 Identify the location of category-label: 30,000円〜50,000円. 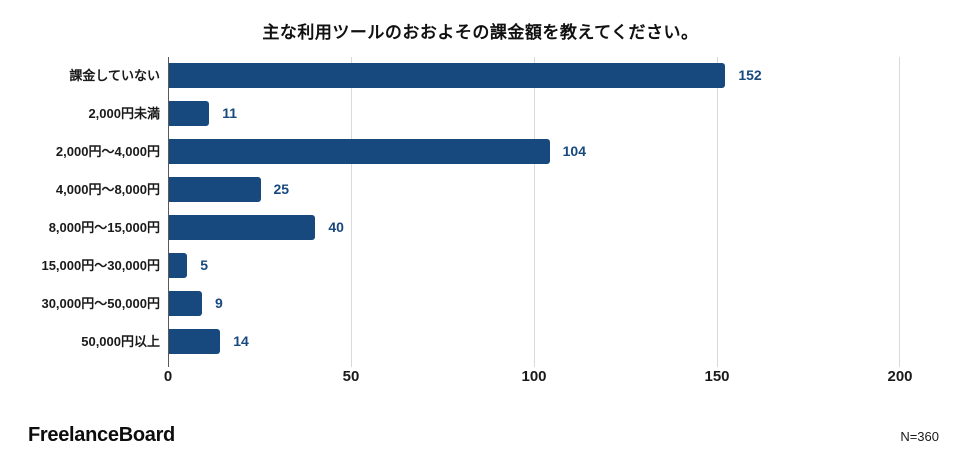
(100, 303).